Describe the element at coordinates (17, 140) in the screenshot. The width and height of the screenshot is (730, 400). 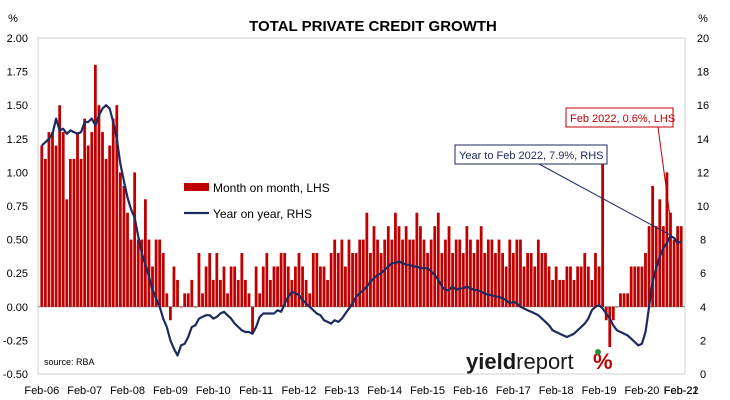
I see `left-tick-label: 1.25` at that location.